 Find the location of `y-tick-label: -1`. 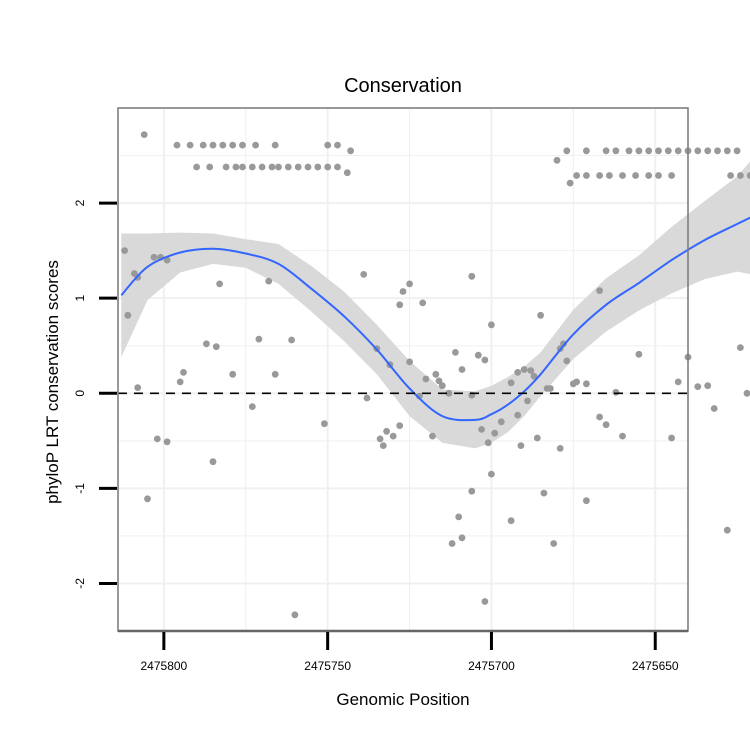

y-tick-label: -1 is located at coordinates (80, 488).